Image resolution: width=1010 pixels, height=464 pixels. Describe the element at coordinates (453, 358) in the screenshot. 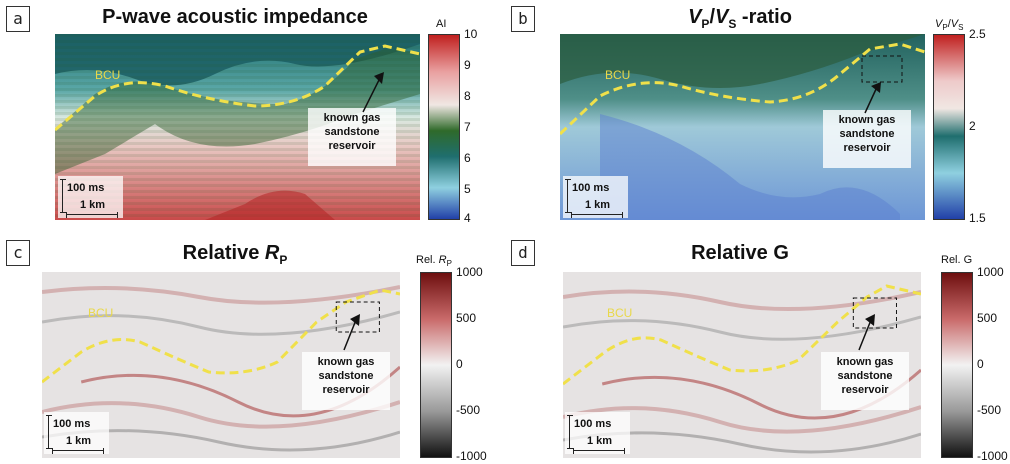

I see `colorbar: Rel. RP 1000 500 0 -500 -1000` at that location.